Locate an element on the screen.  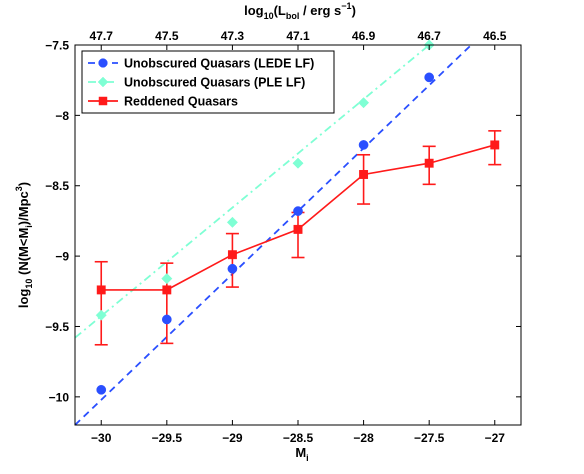
y-tick-label: −9.5 is located at coordinates (57, 327).